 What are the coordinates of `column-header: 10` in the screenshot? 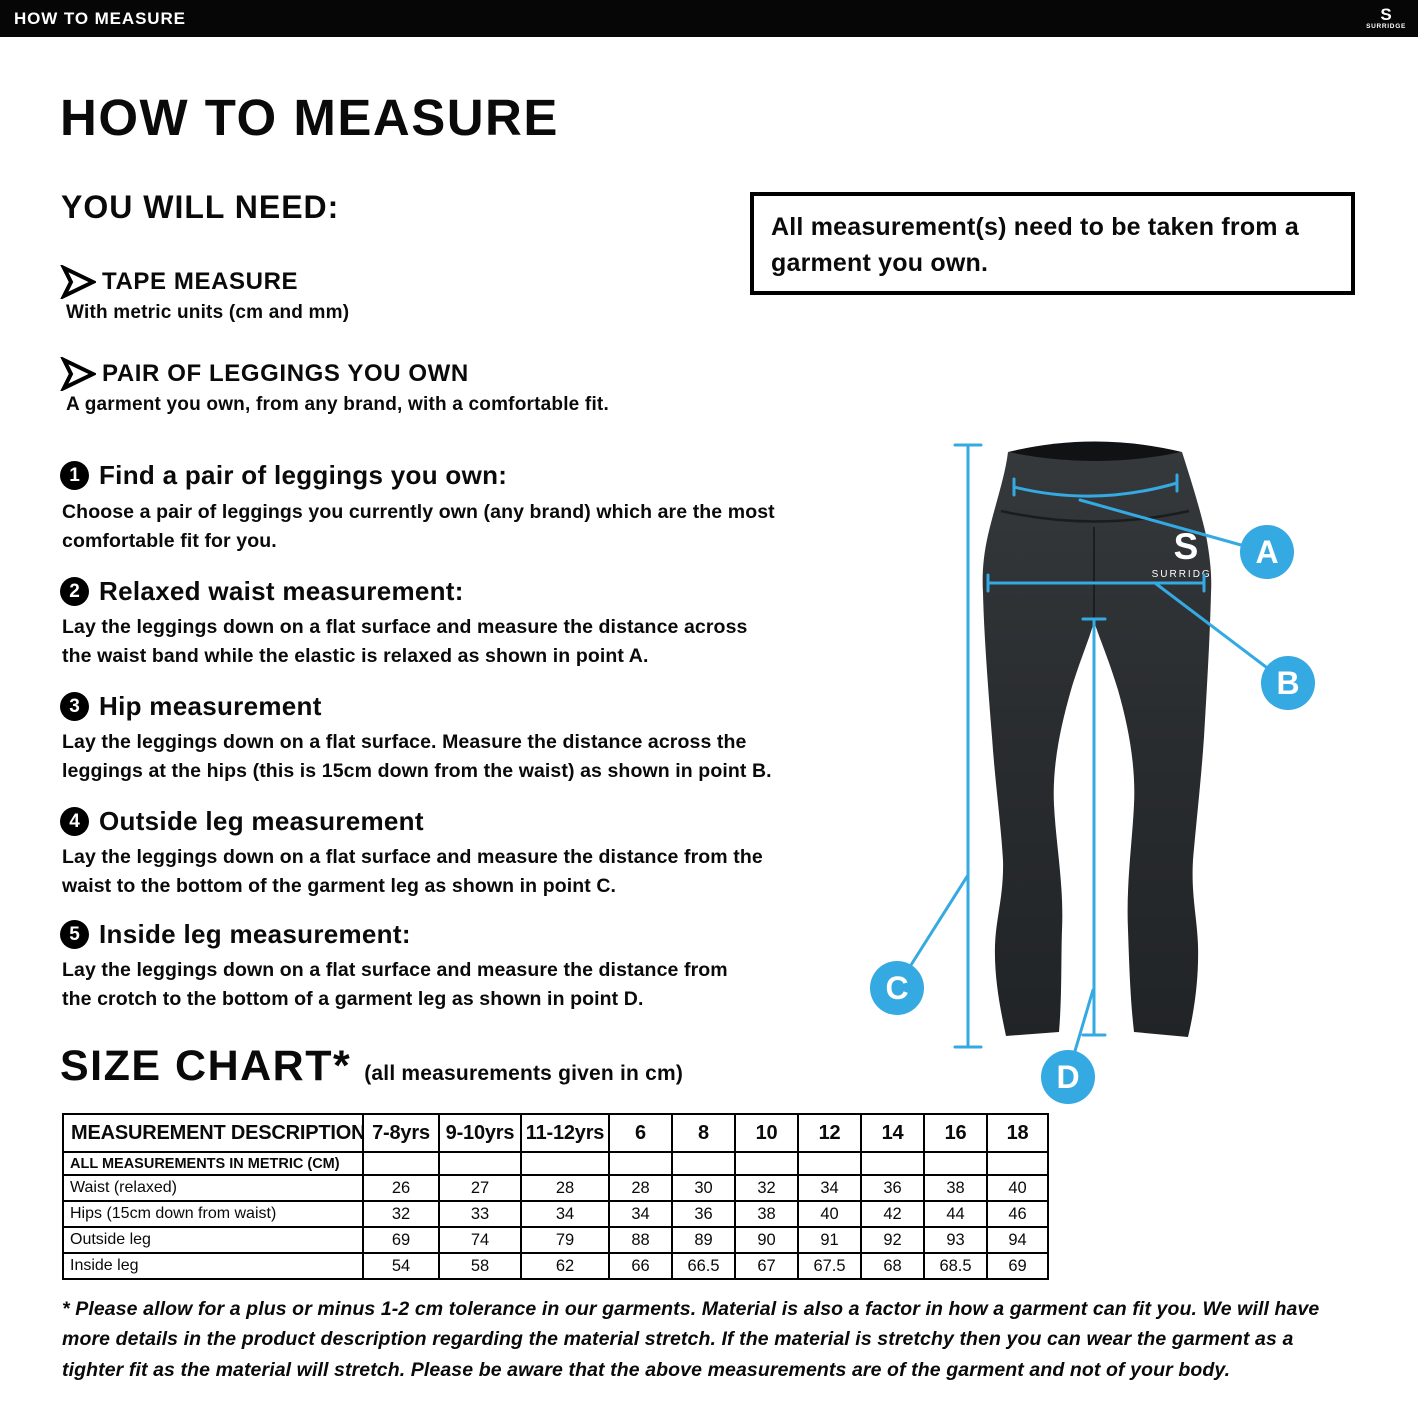 It's located at (766, 1133).